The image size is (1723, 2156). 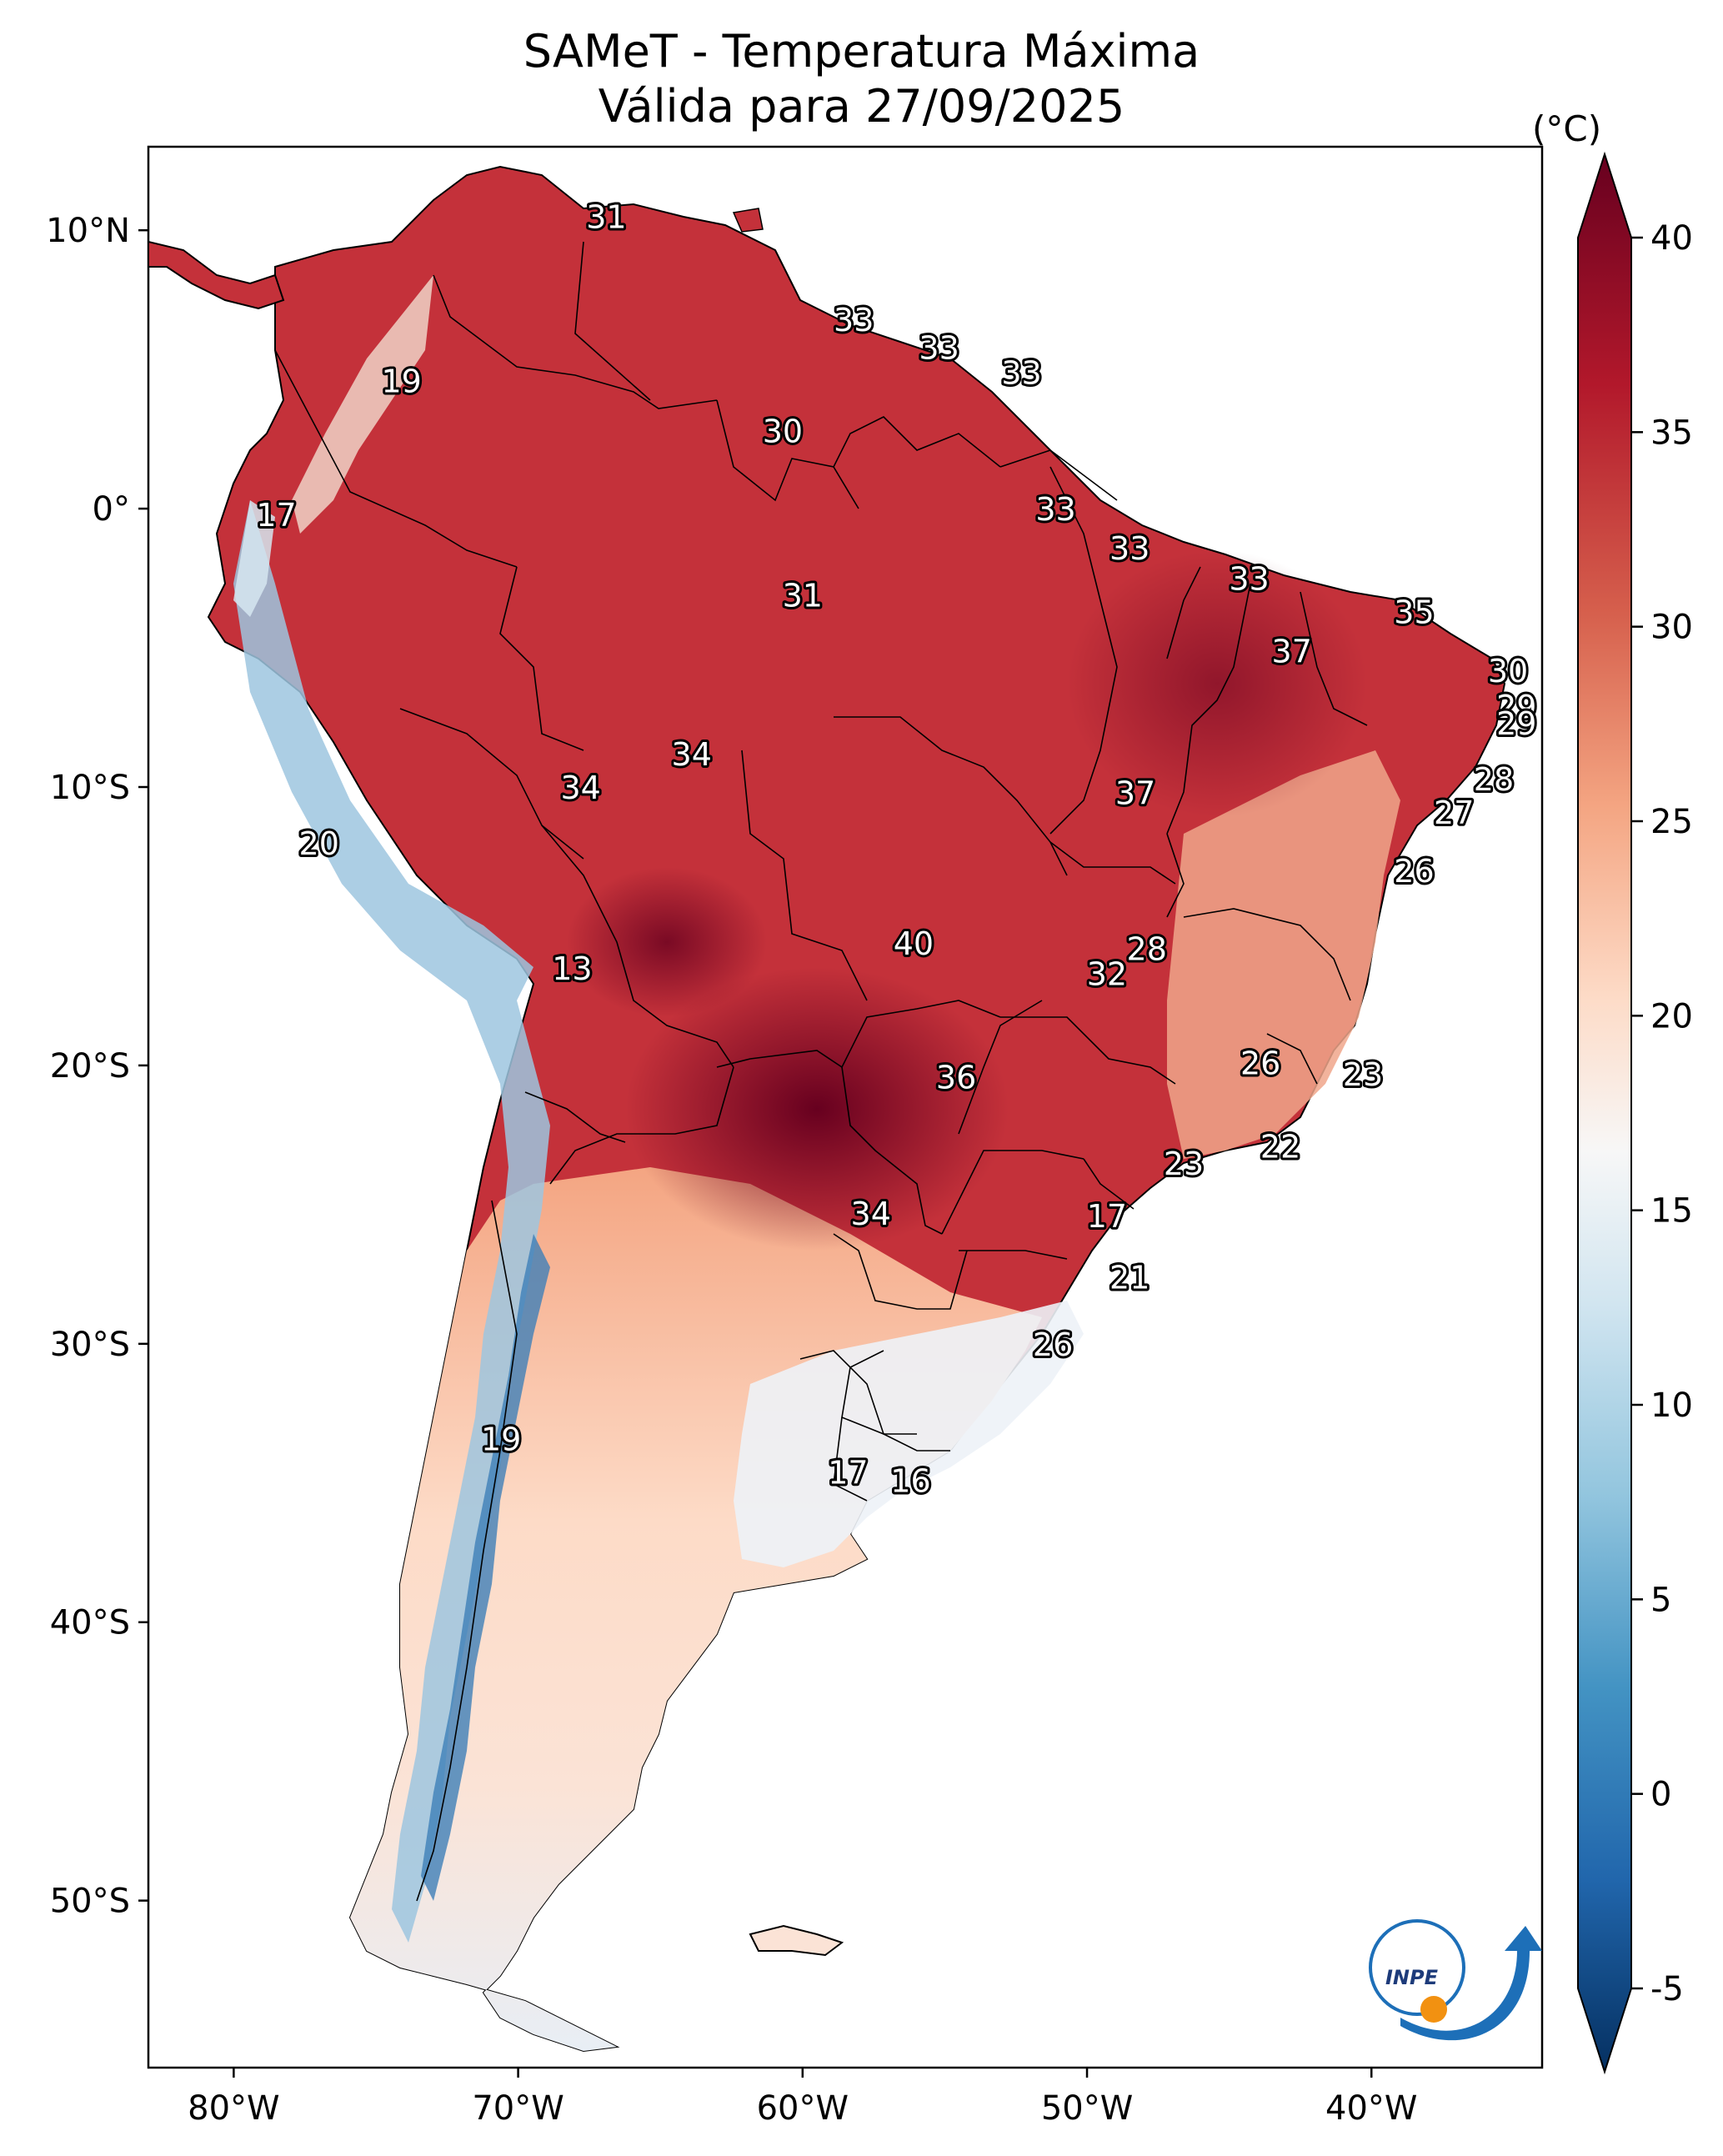 I want to click on city-temperature-label: 27, so click(x=1454, y=813).